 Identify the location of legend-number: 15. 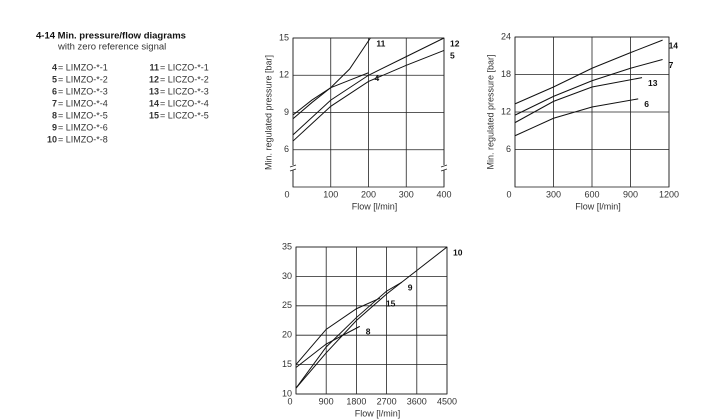
(154, 115).